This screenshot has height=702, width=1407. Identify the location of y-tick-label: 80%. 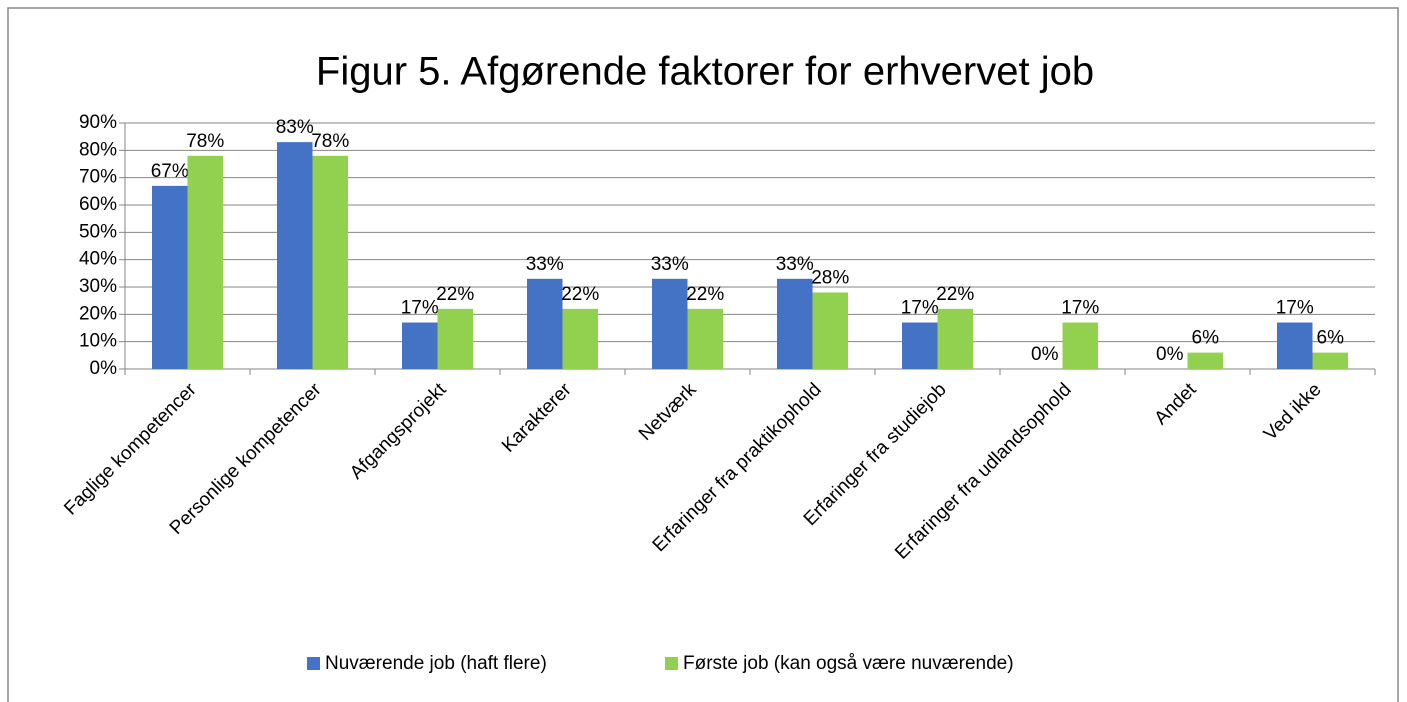
(98, 149).